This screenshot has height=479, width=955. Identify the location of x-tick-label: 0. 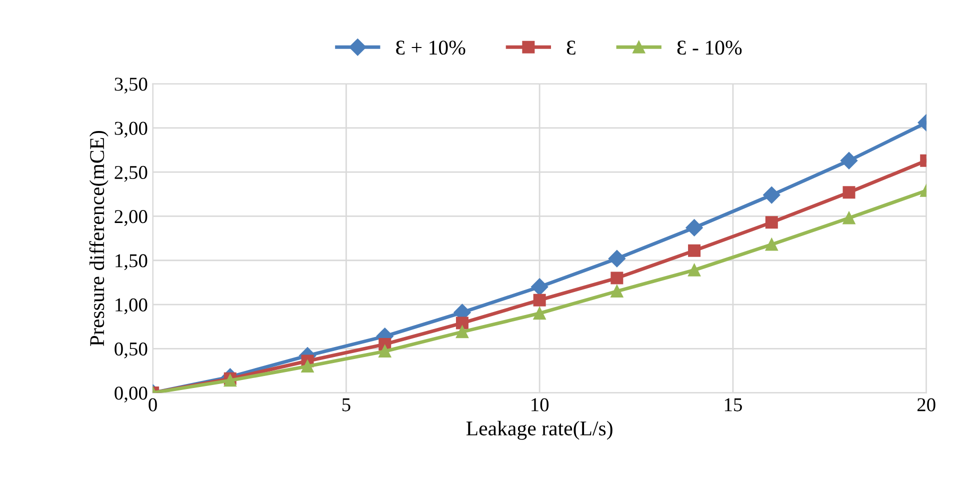
(152, 405).